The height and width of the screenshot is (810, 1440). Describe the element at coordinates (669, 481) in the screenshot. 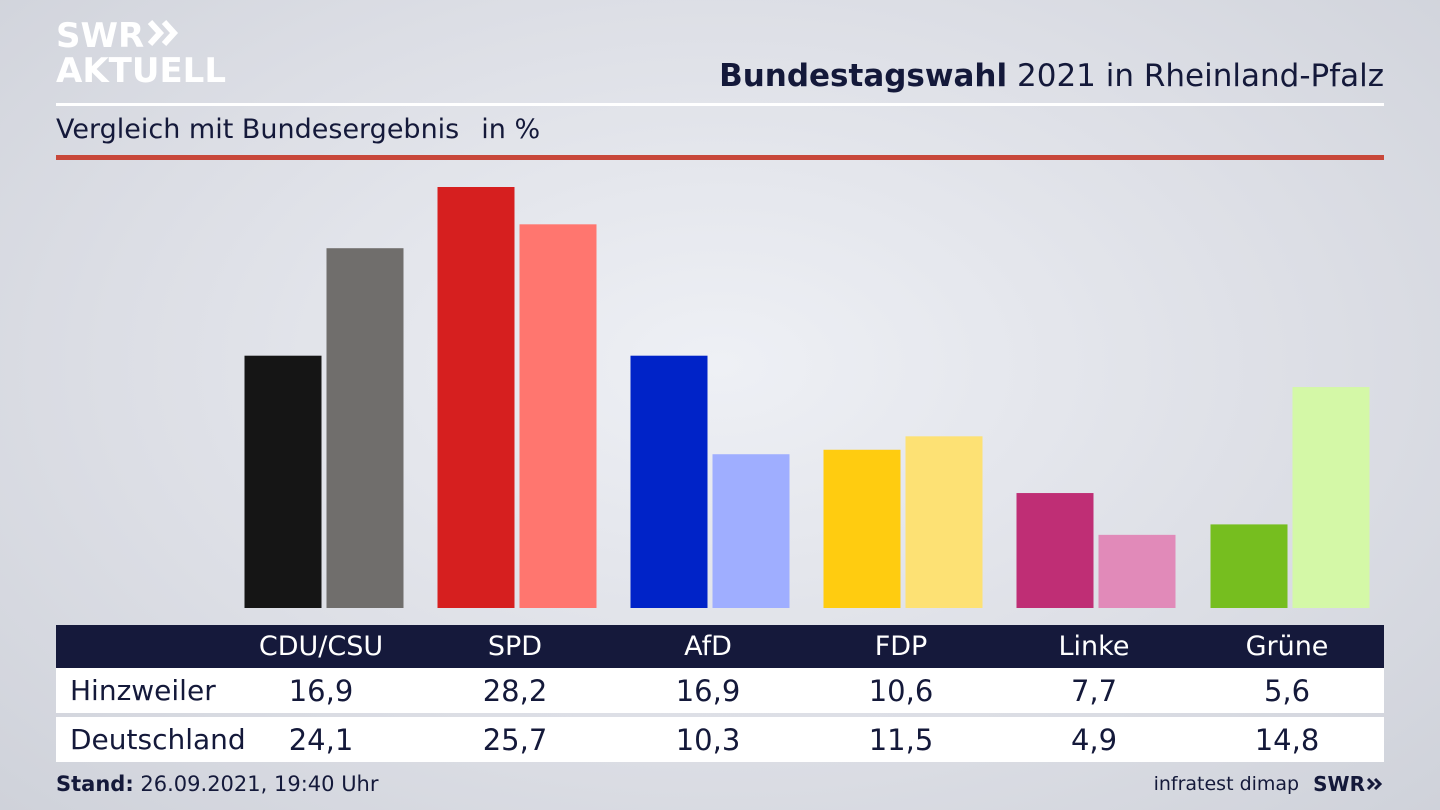

I see `bar-afd-hinzweiler` at that location.